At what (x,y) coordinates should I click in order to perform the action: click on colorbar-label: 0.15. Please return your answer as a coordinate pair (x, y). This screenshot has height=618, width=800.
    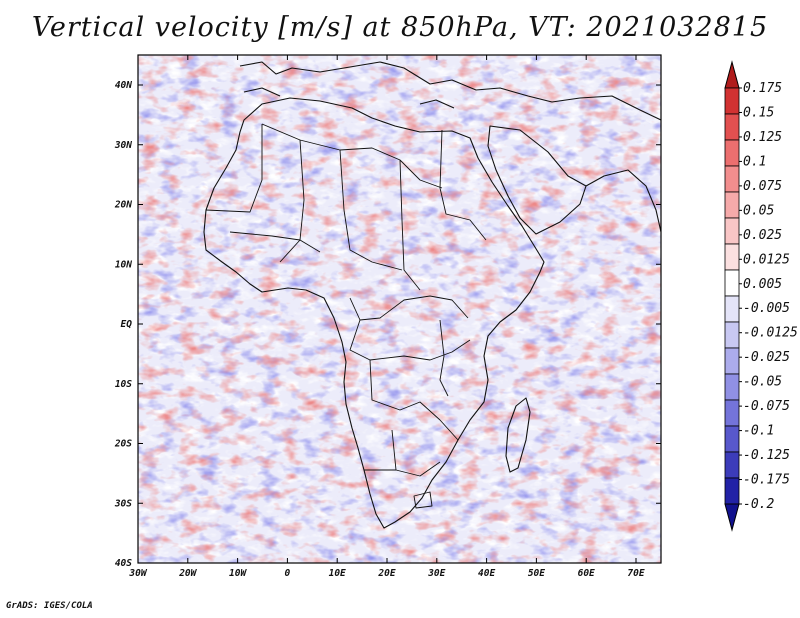
    Looking at the image, I should click on (758, 112).